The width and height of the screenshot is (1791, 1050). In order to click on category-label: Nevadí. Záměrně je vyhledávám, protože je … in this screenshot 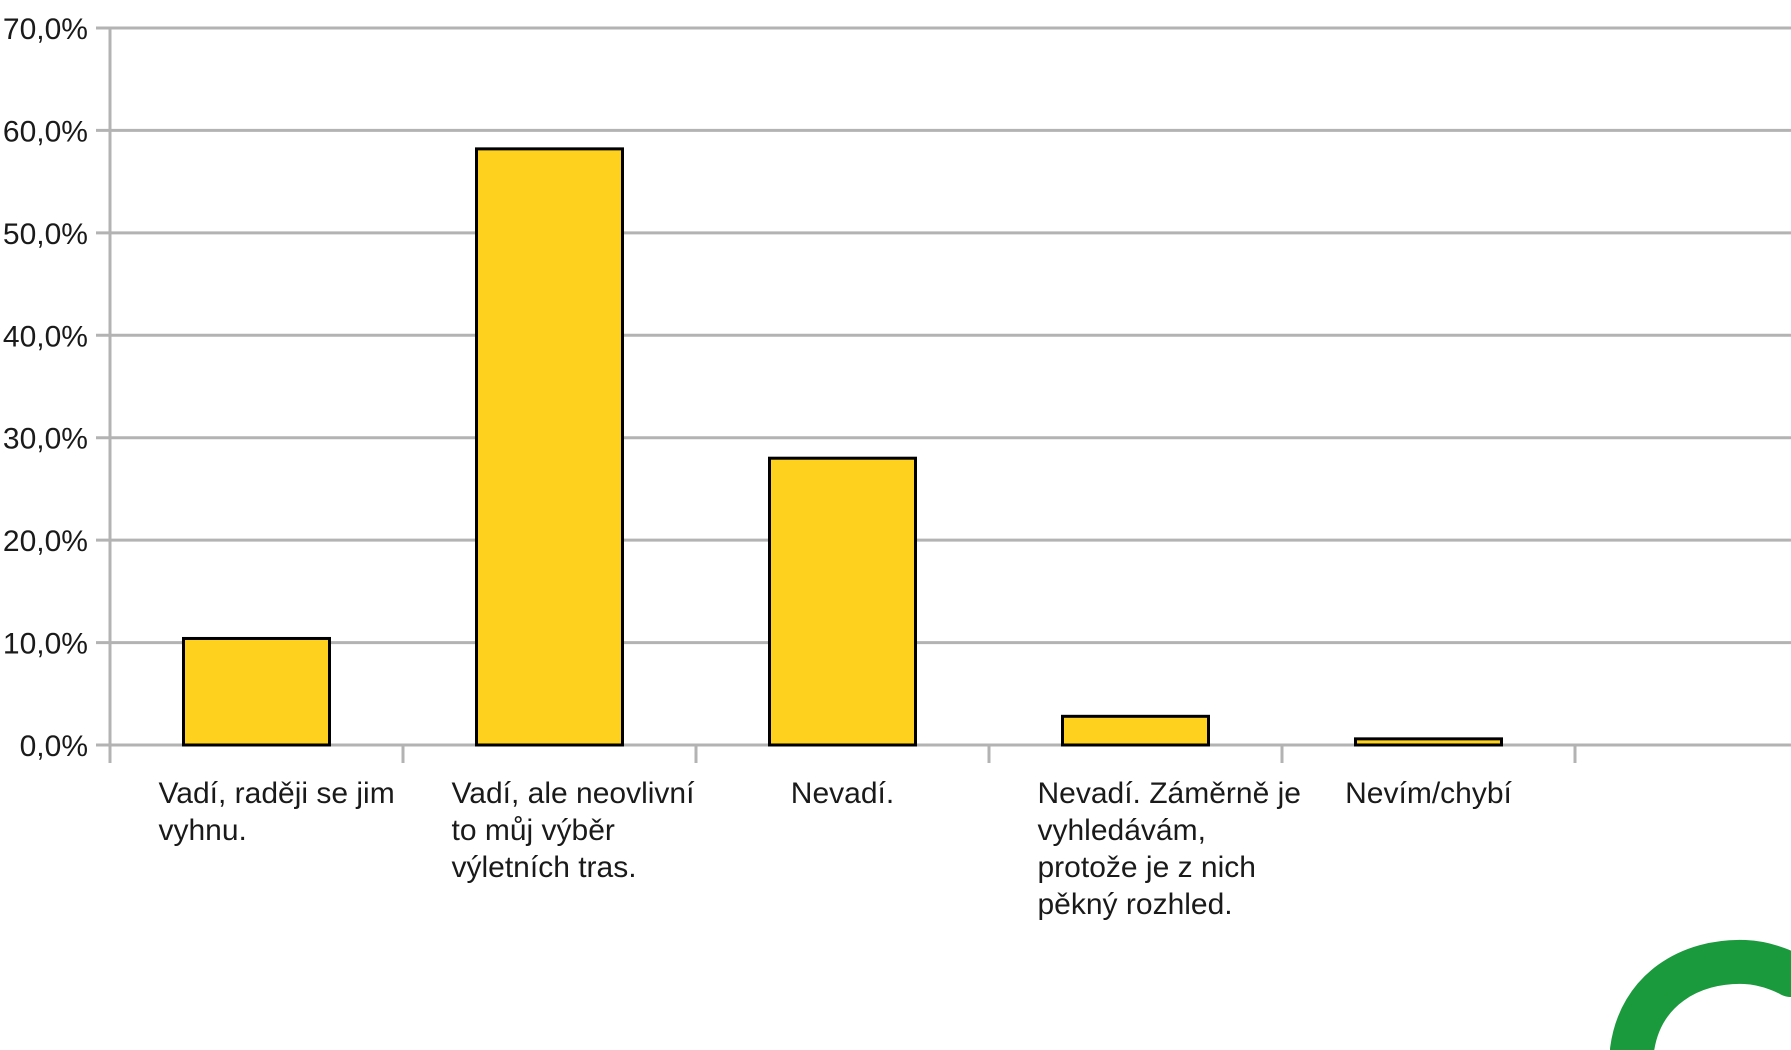, I will do `click(1169, 849)`.